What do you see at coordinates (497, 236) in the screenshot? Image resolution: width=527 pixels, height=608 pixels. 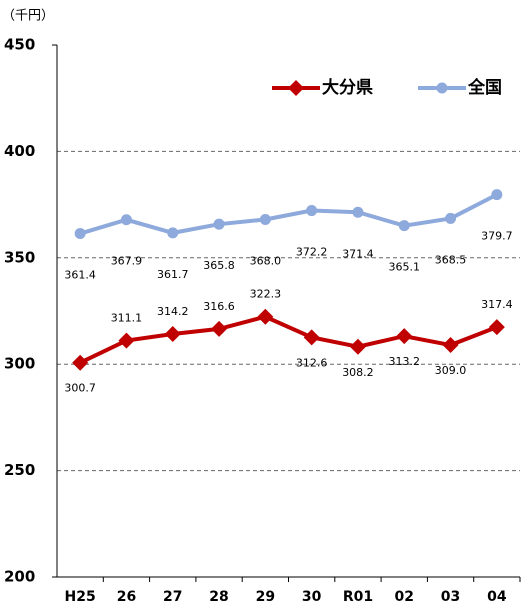 I see `data-label: 379.7` at bounding box center [497, 236].